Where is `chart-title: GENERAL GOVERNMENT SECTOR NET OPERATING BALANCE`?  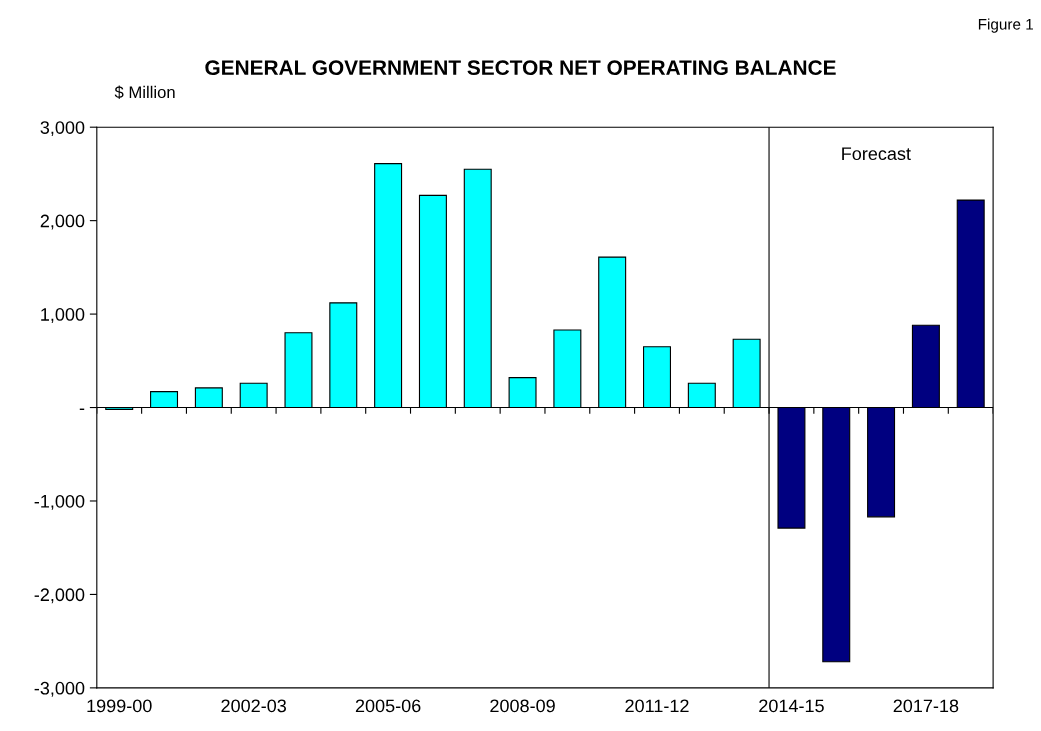 chart-title: GENERAL GOVERNMENT SECTOR NET OPERATING BALANCE is located at coordinates (520, 68).